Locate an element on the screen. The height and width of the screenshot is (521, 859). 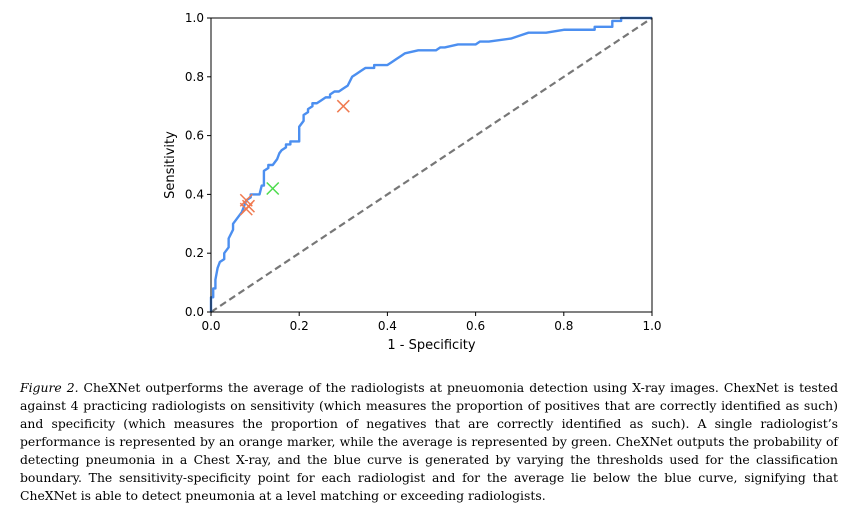
x-tick-label: 0.4 is located at coordinates (387, 326).